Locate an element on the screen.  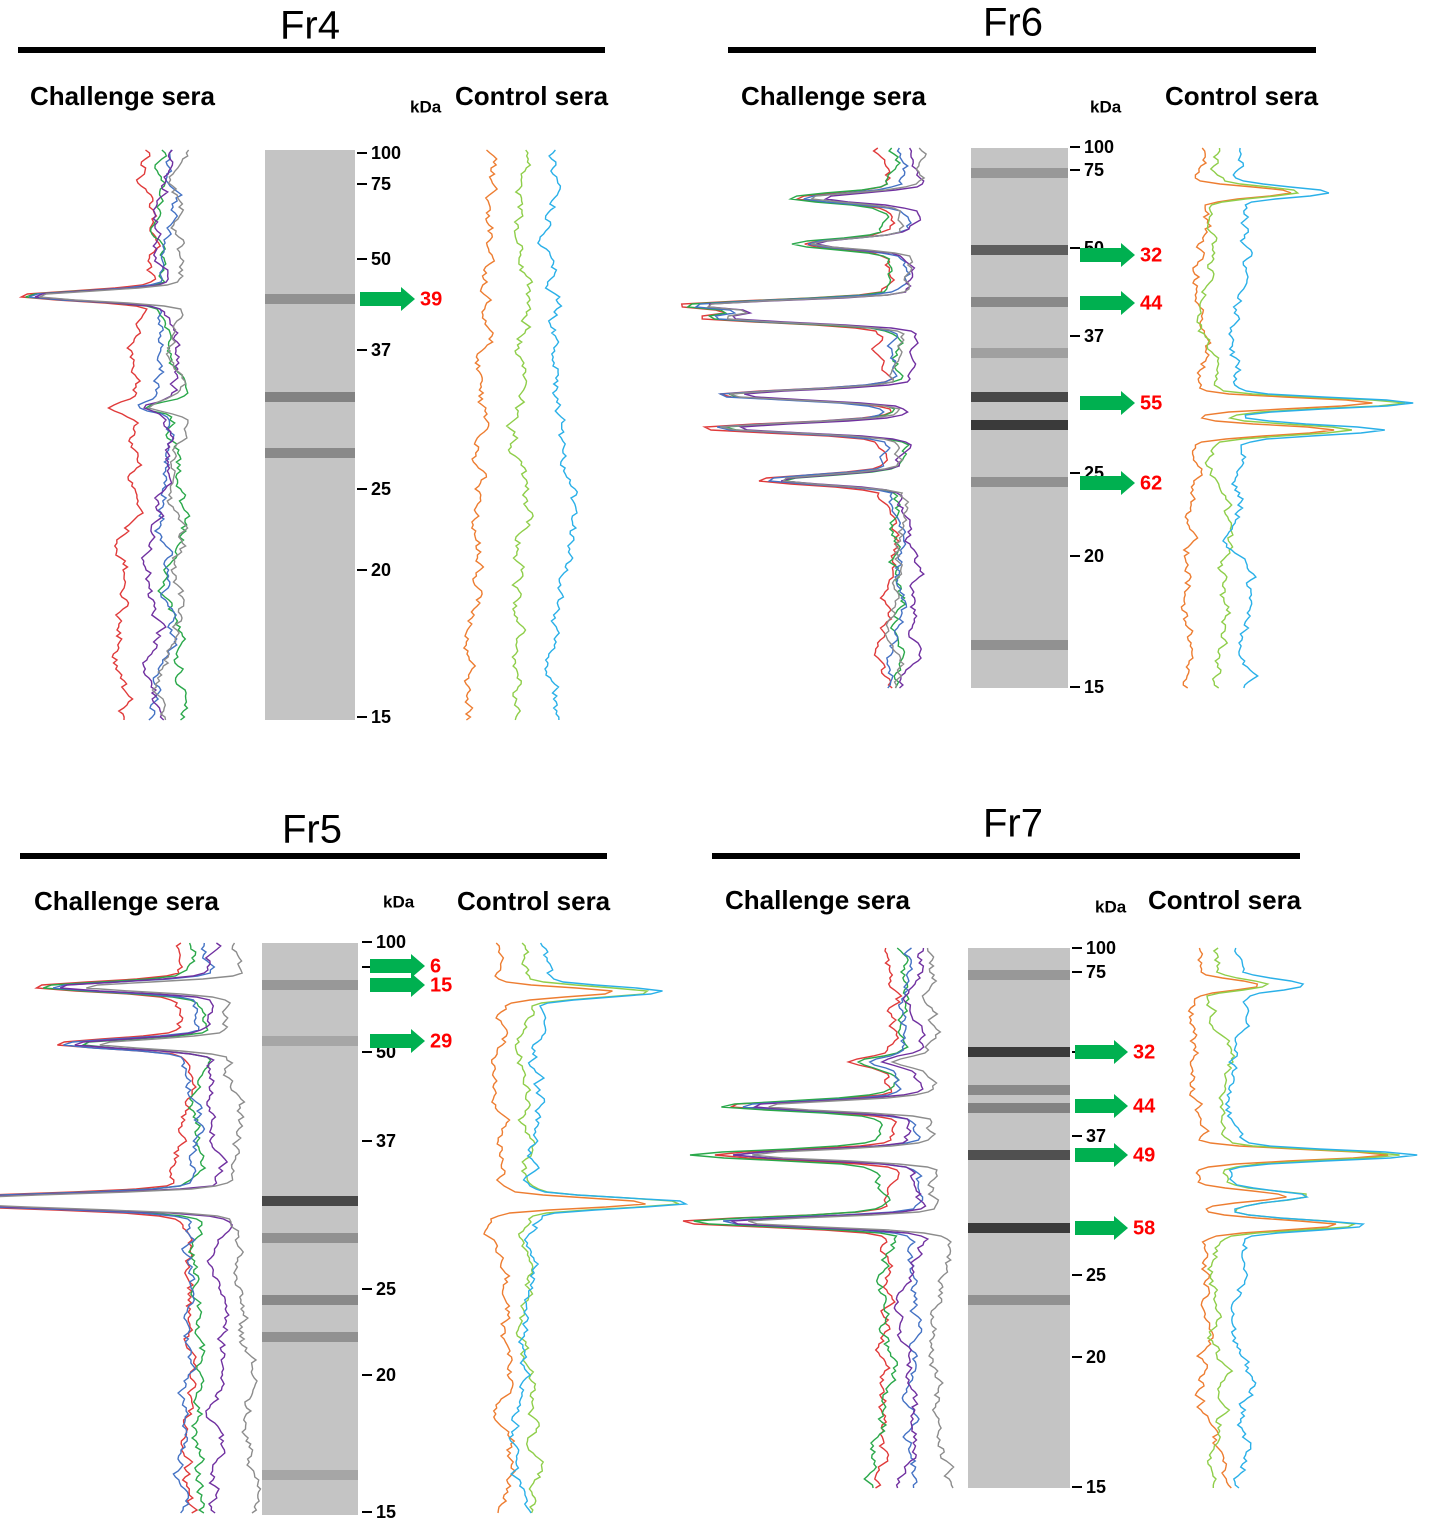
panel-title: Fr6 is located at coordinates (1013, 23).